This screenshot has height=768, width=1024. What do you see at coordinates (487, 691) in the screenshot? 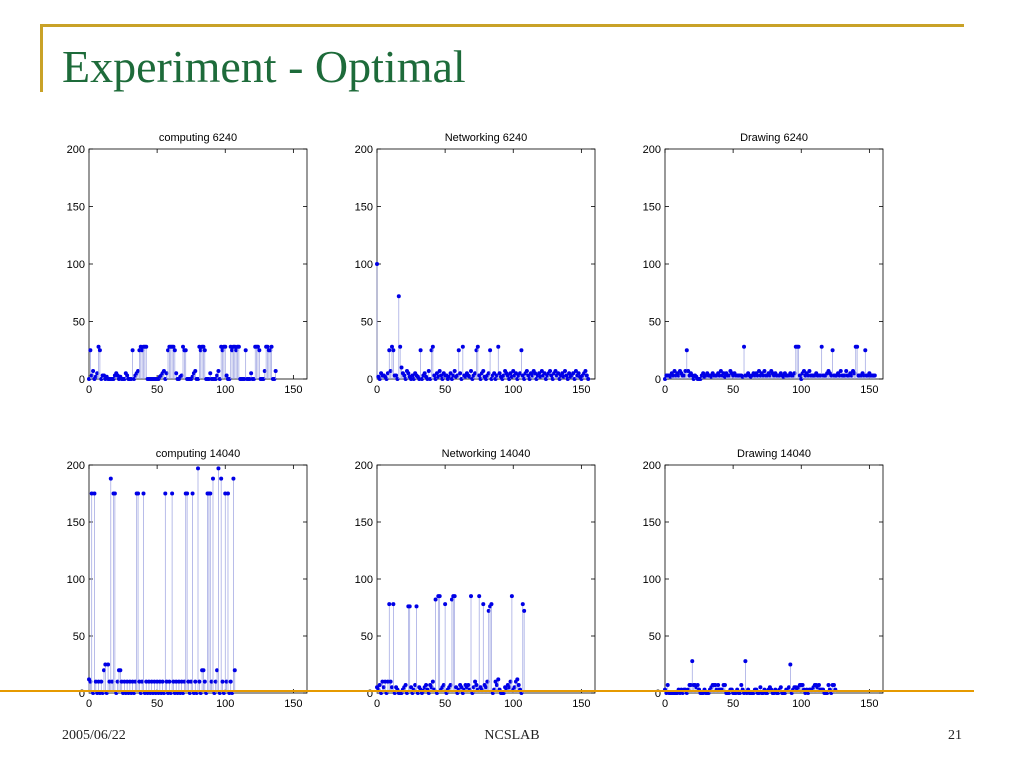
I see `slide-divider` at bounding box center [487, 691].